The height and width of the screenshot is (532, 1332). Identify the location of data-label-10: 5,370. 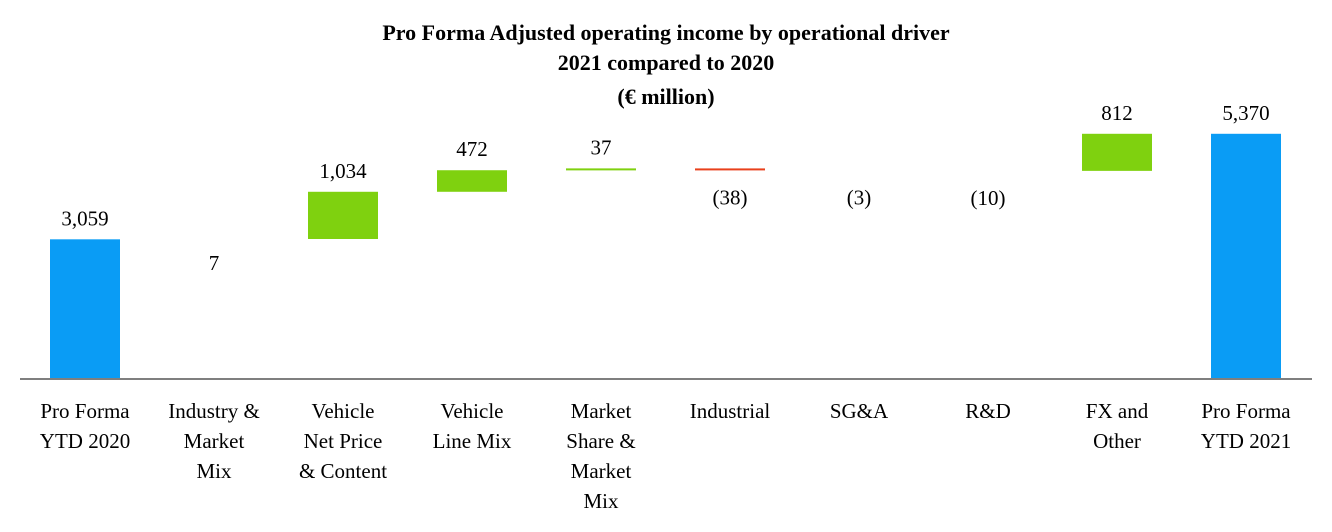
(1245, 113).